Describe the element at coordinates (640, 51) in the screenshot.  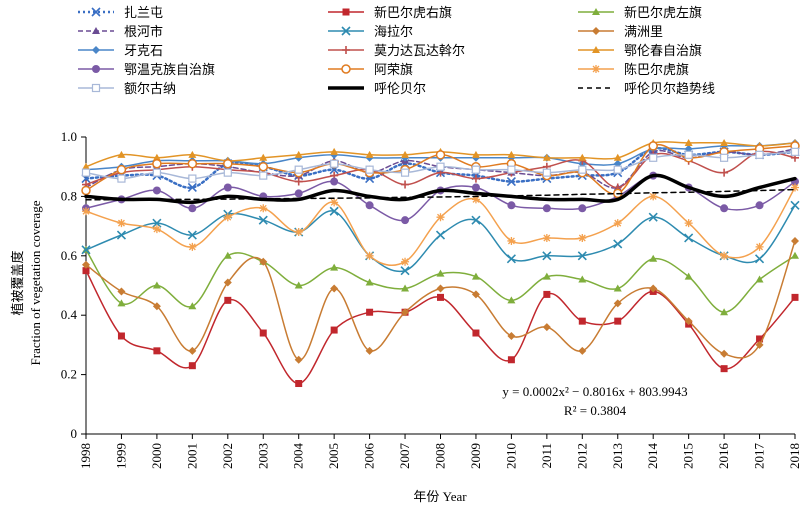
I see `legend-item: 鄂伦春自治旗` at that location.